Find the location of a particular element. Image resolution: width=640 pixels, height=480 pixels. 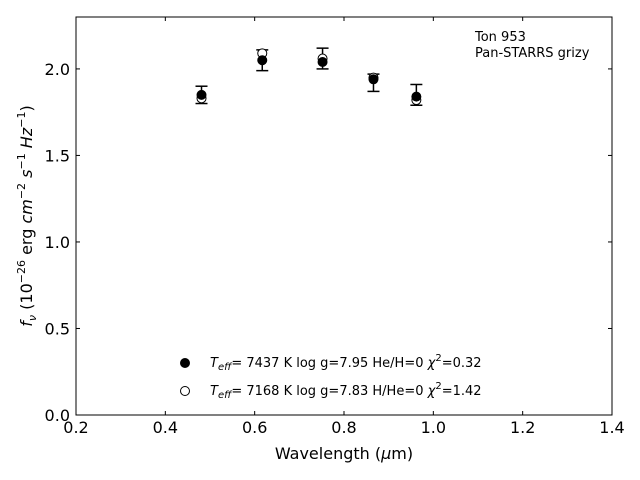

x-tick-label: 0.4 is located at coordinates (165, 427).